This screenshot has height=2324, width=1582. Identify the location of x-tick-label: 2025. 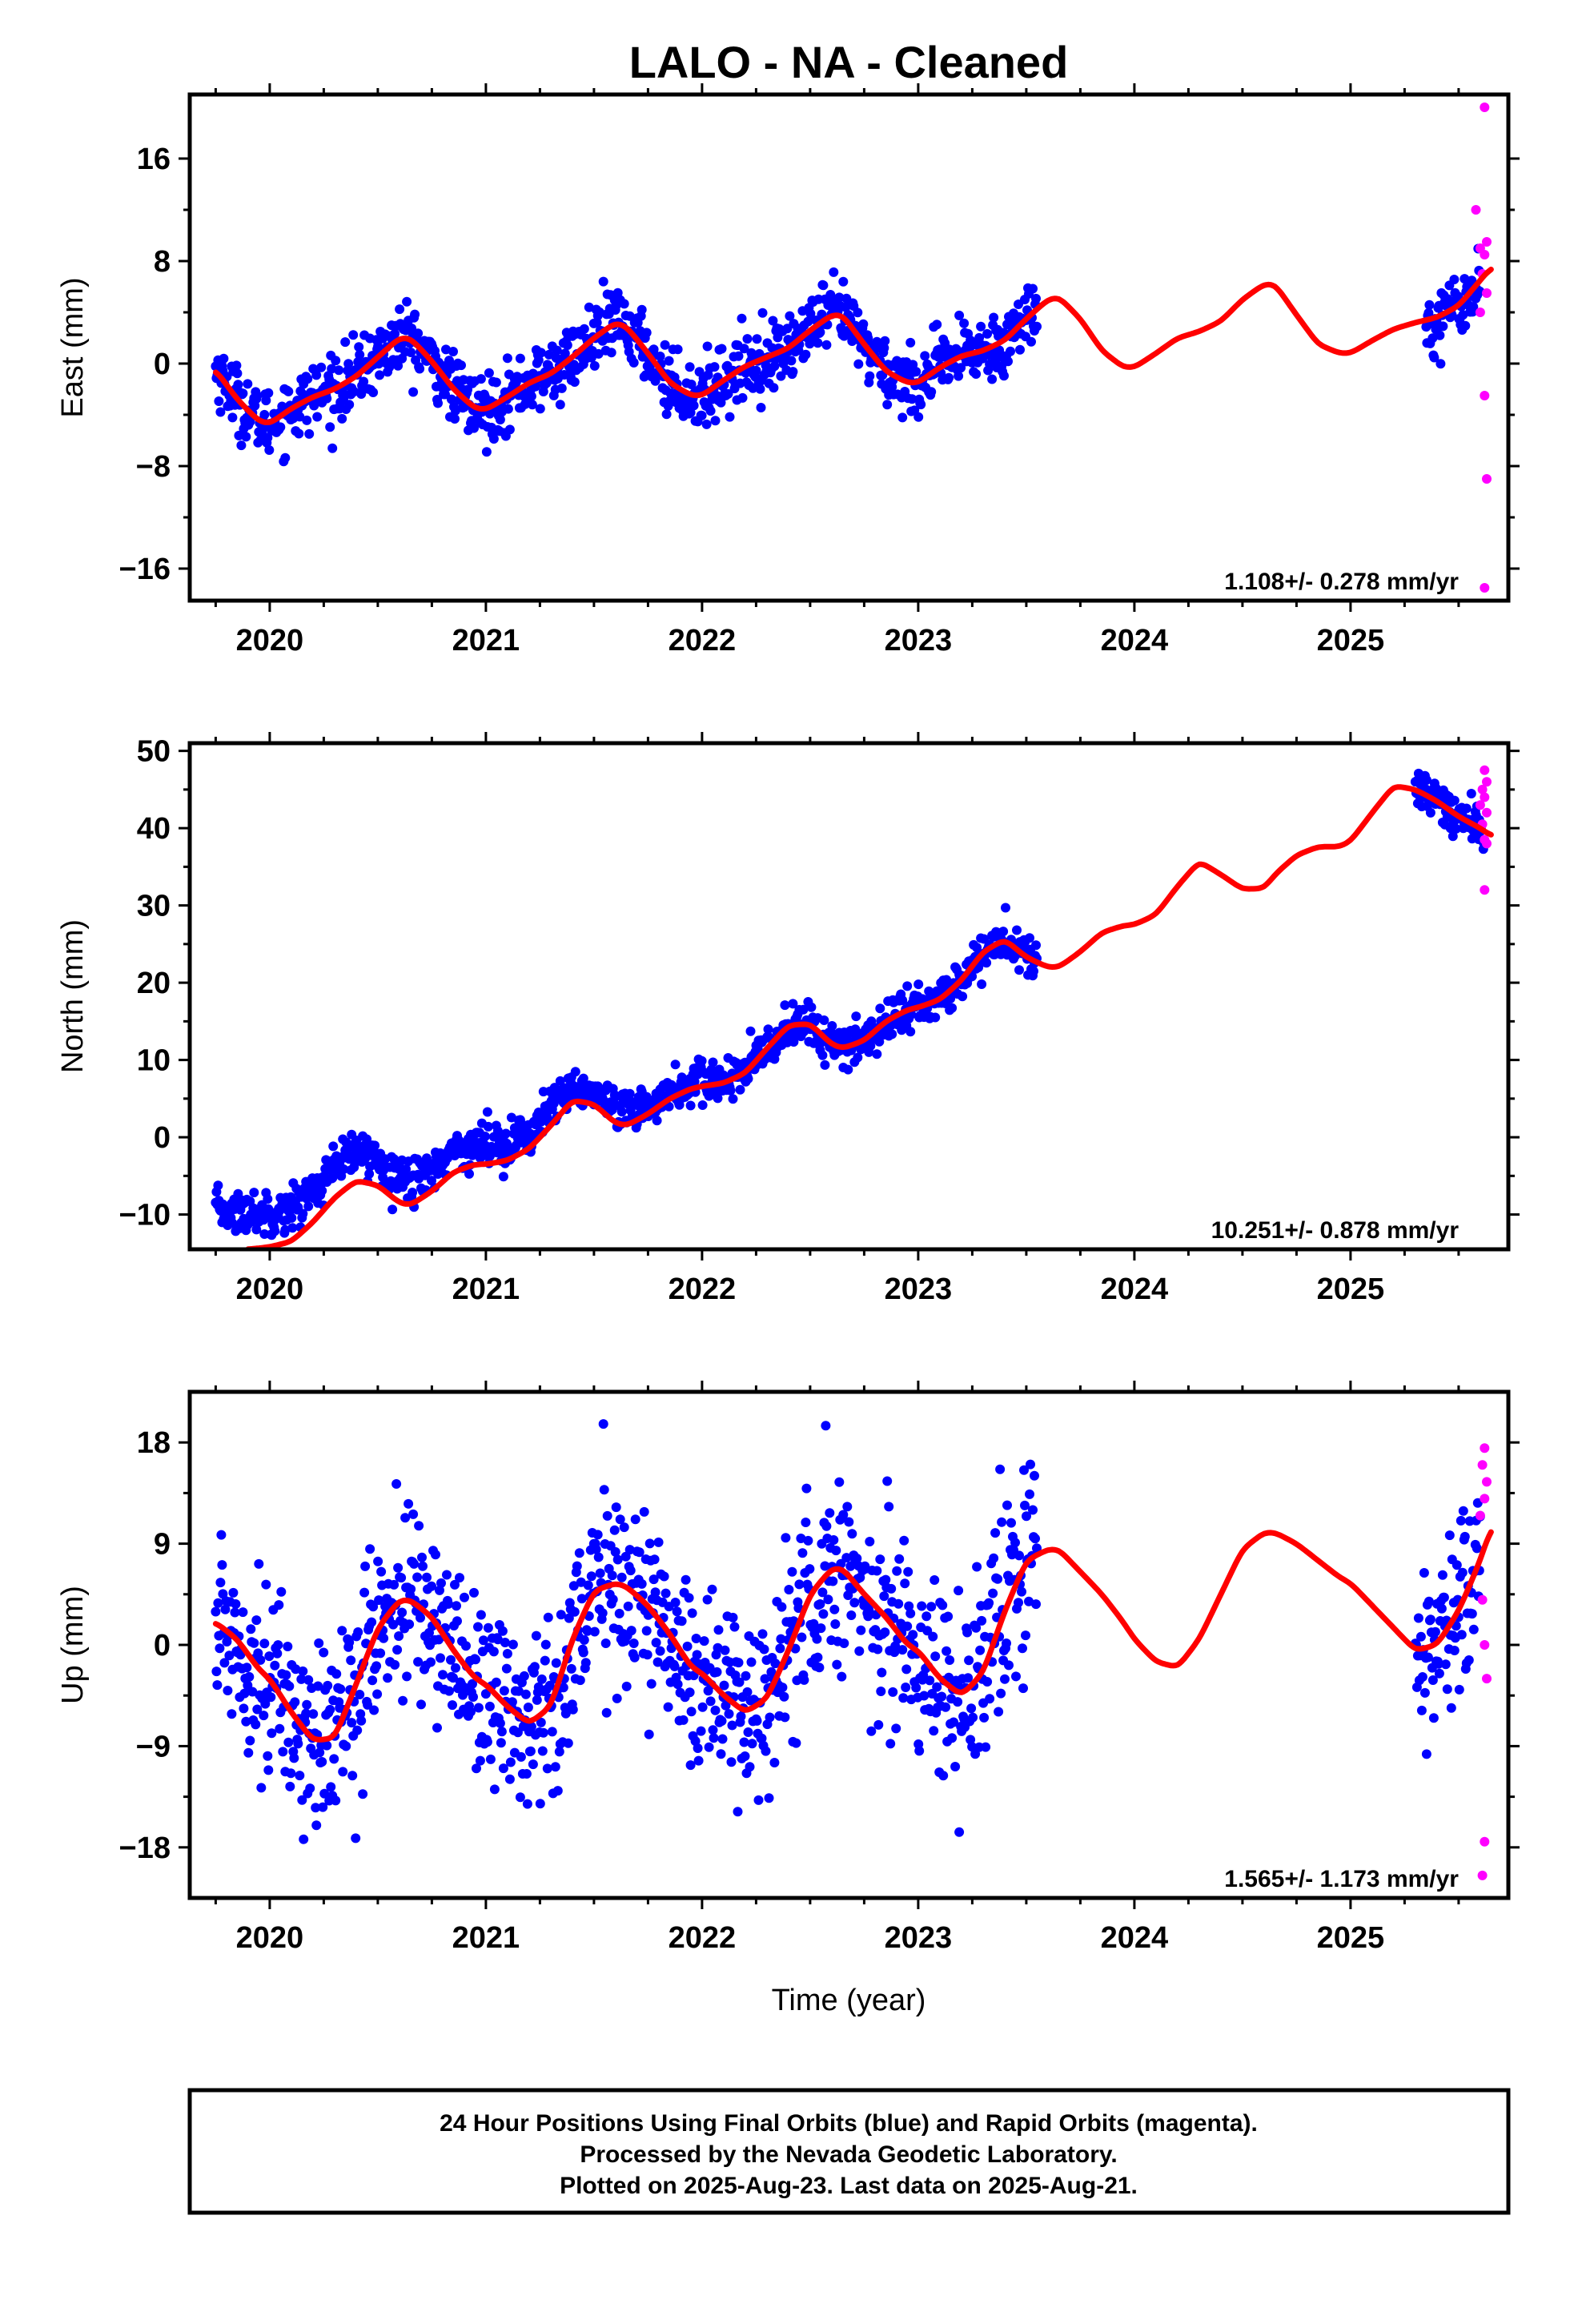
(1351, 640).